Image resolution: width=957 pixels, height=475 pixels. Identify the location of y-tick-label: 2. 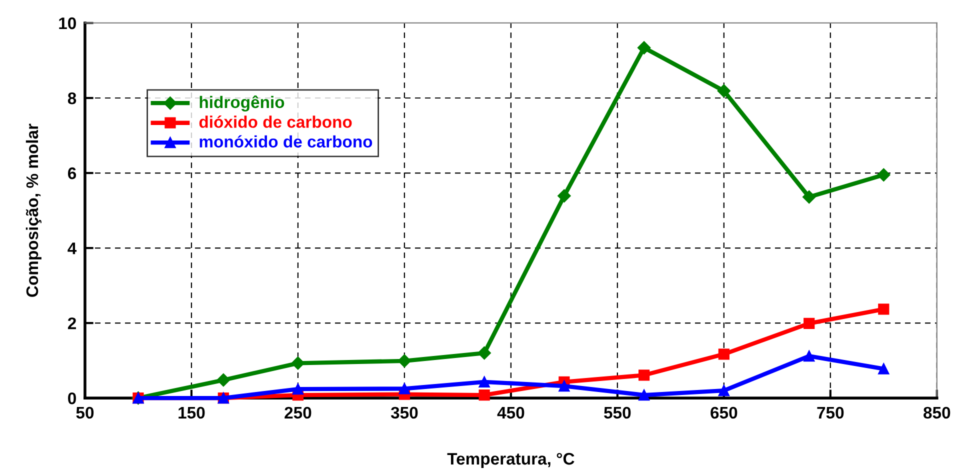
(72, 323).